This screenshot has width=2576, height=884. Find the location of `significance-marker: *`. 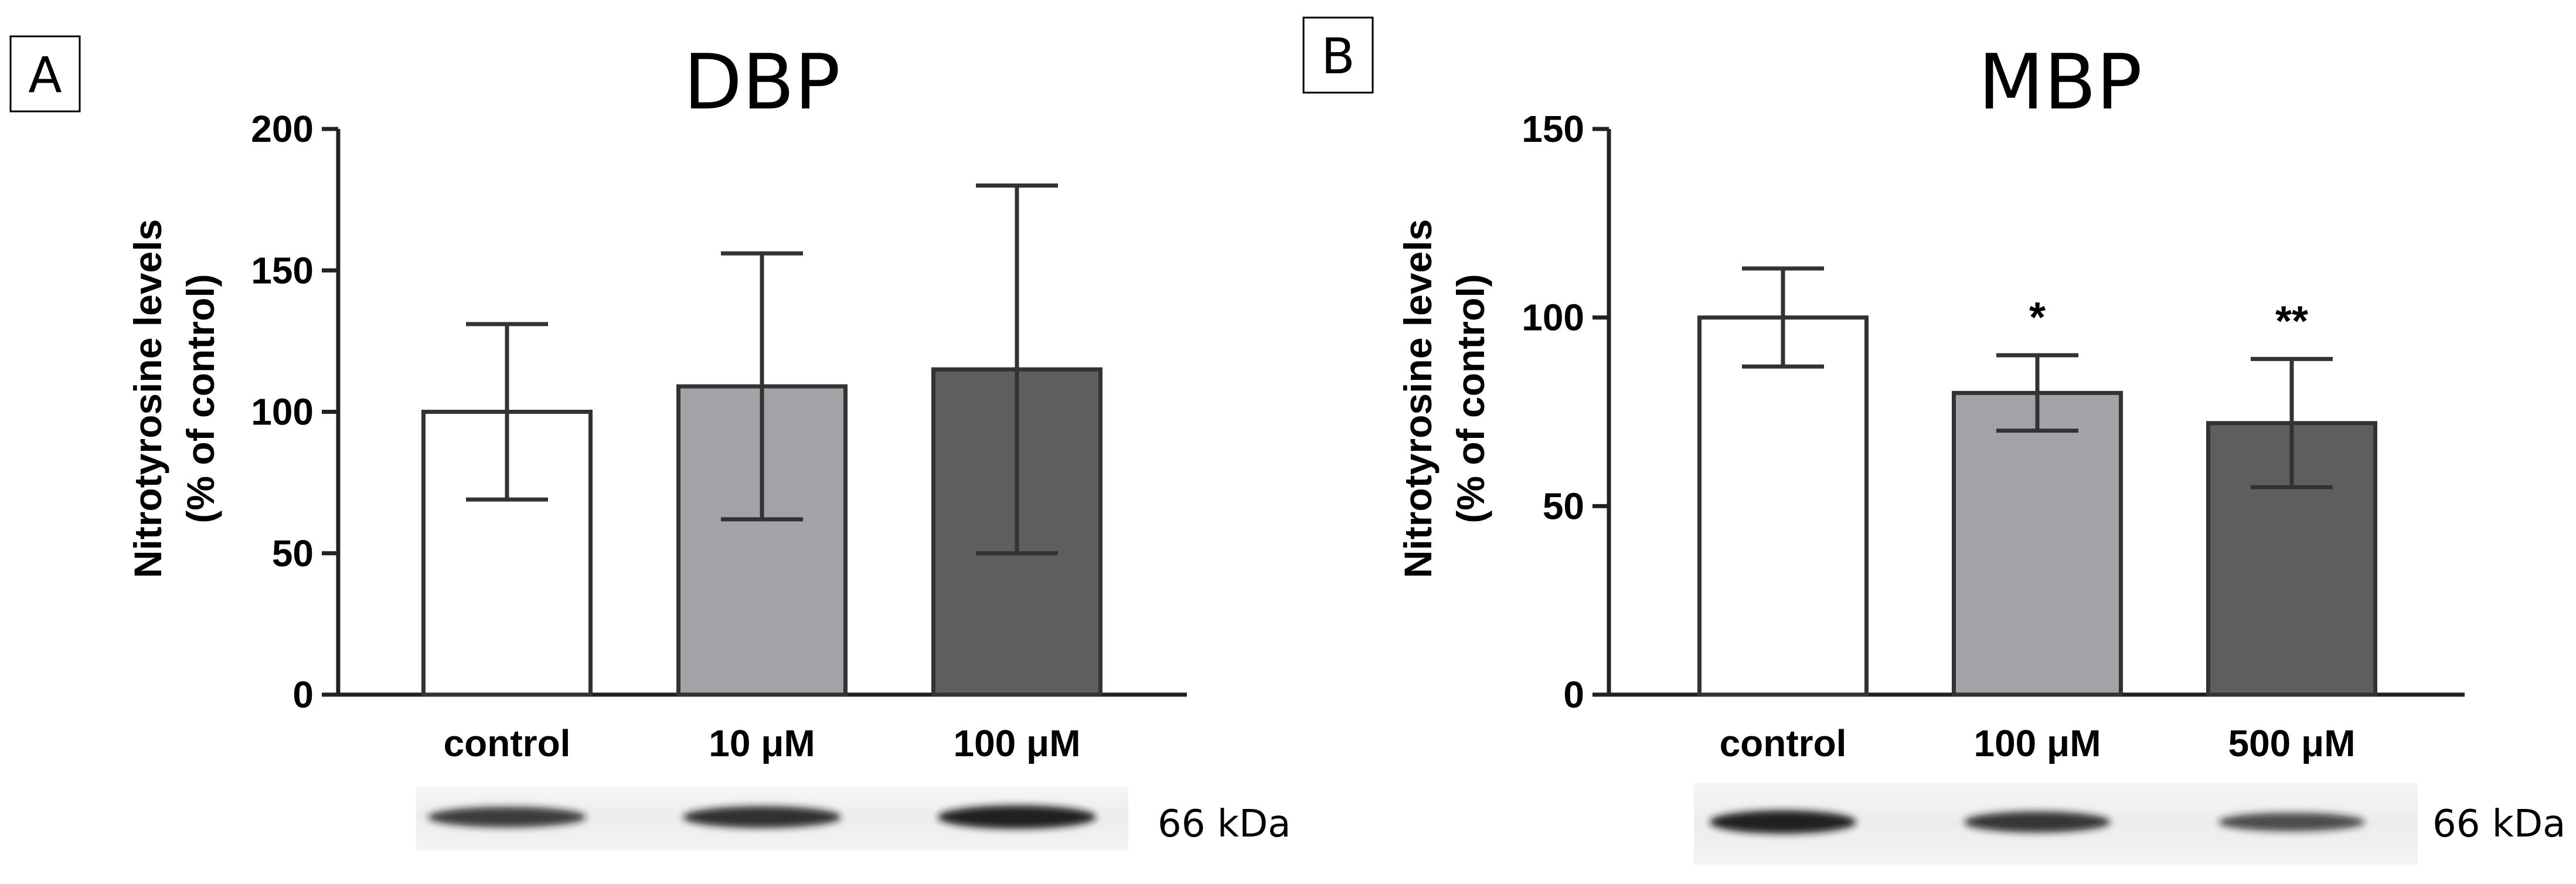

significance-marker: * is located at coordinates (2037, 317).